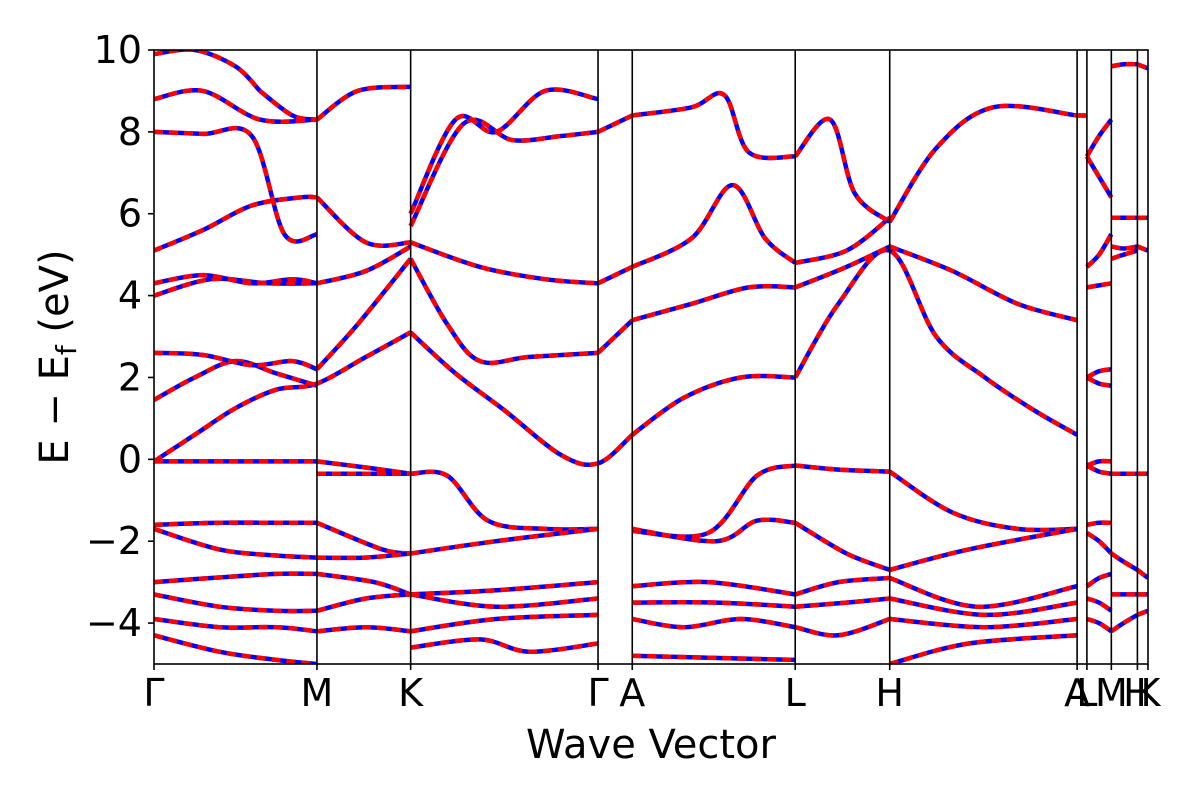 The height and width of the screenshot is (800, 1200). I want to click on y-tick-label-5: 6, so click(130, 214).